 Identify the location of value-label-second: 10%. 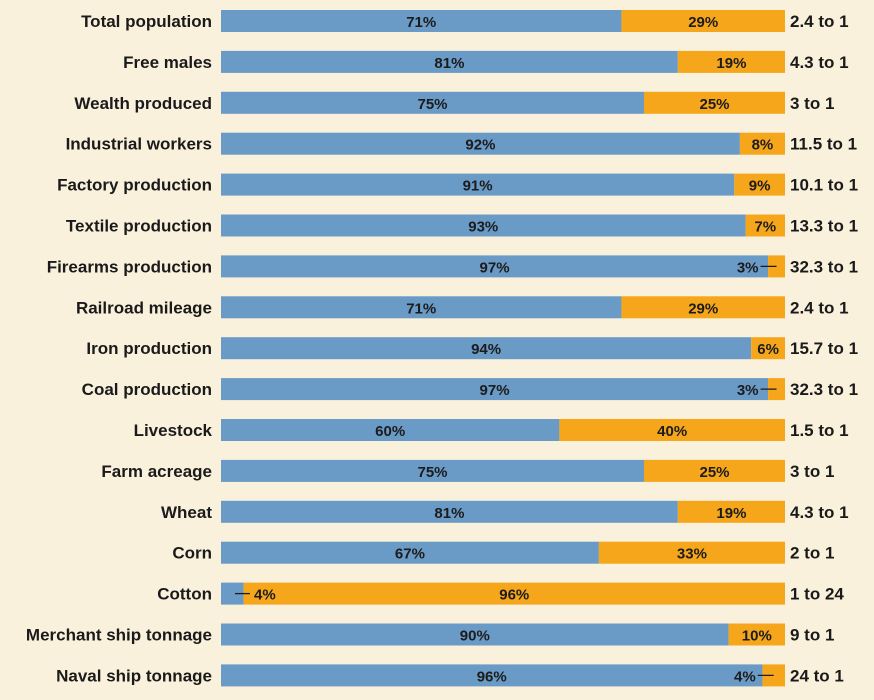
(757, 636).